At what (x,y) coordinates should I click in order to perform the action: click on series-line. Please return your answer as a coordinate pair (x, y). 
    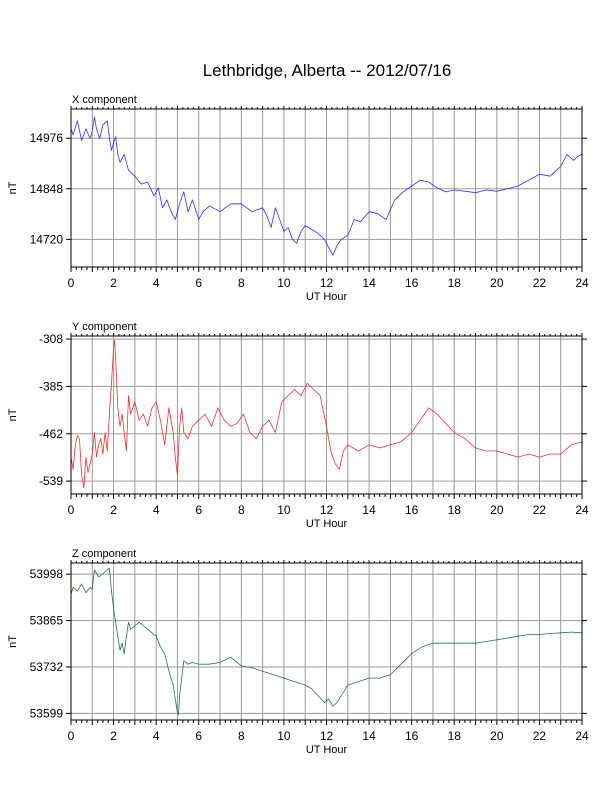
    Looking at the image, I should click on (326, 186).